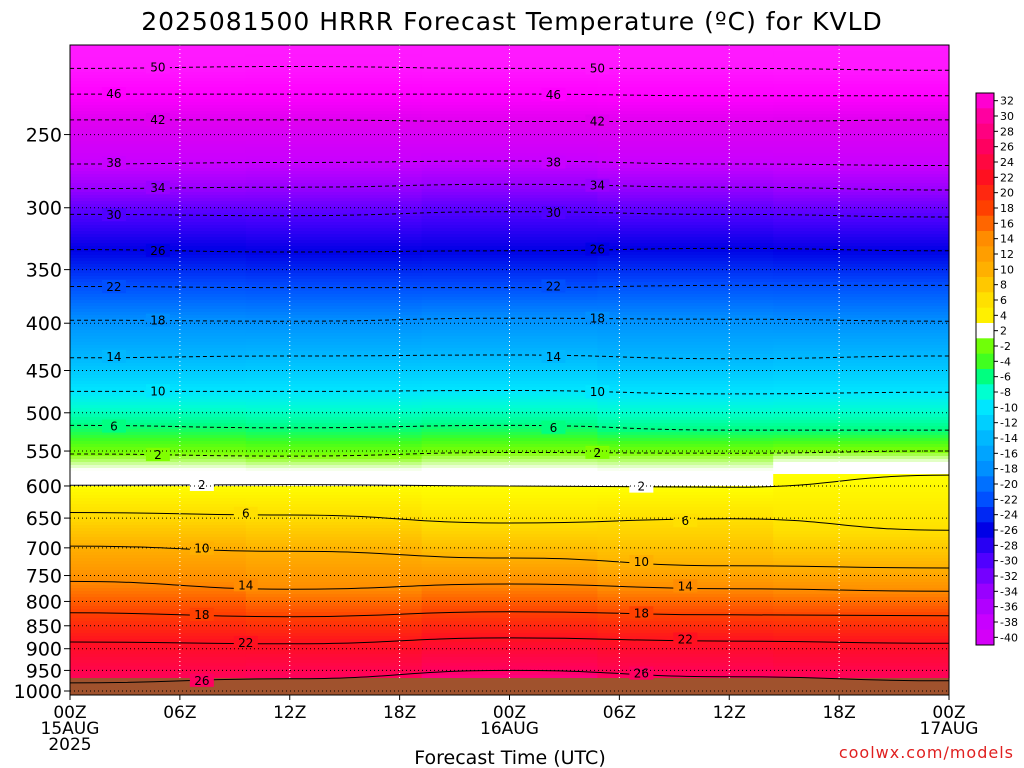  Describe the element at coordinates (1009, 453) in the screenshot. I see `colorbar-label: -16` at that location.